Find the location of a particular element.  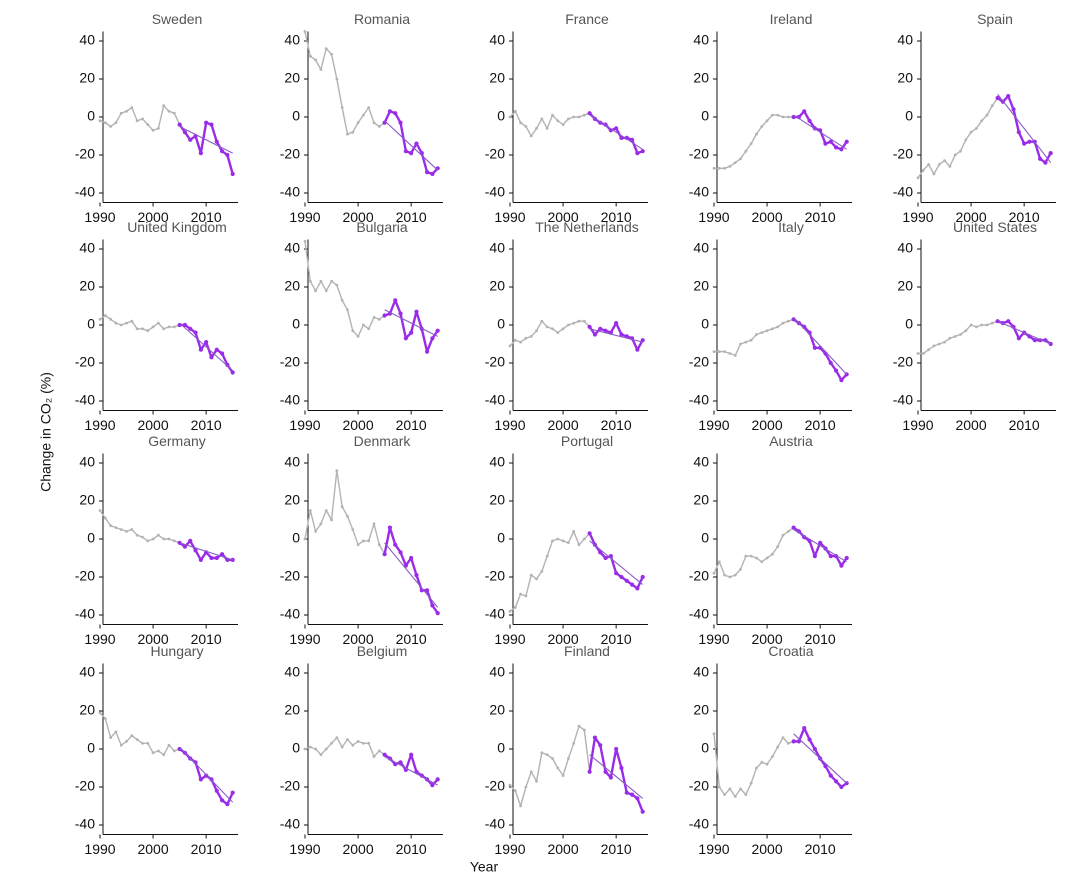

y-tick-label: 40 is located at coordinates (905, 248).